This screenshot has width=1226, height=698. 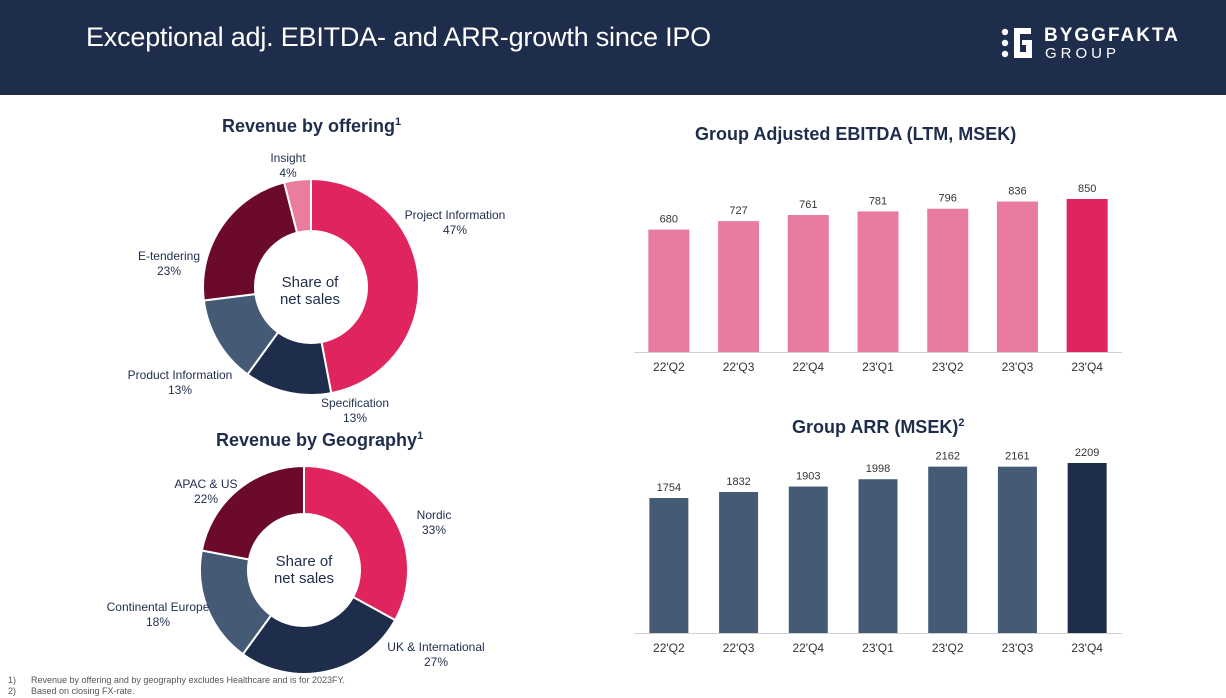 What do you see at coordinates (434, 515) in the screenshot?
I see `slice-name: Nordic` at bounding box center [434, 515].